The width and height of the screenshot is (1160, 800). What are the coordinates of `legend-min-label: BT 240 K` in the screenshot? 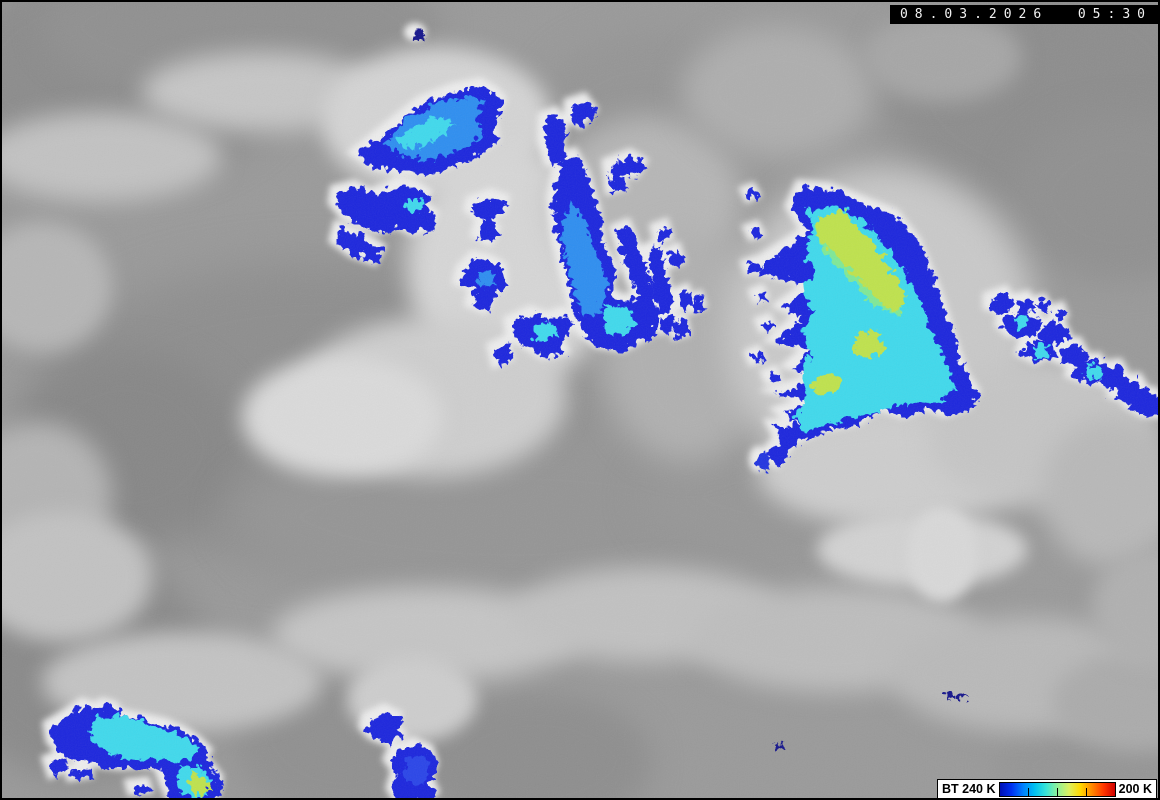 It's located at (969, 789).